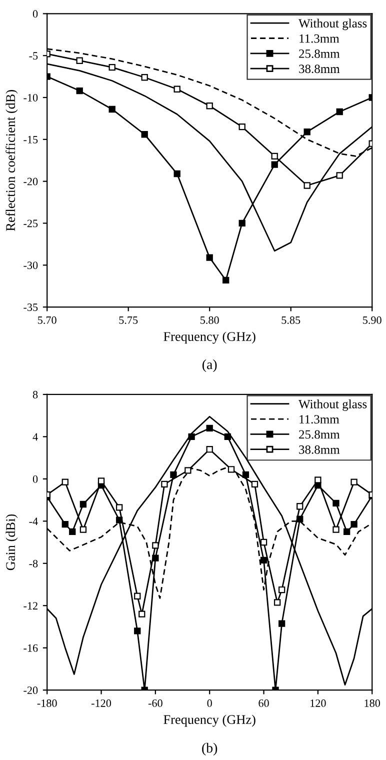  What do you see at coordinates (33, 56) in the screenshot?
I see `y-tick-label: -5` at bounding box center [33, 56].